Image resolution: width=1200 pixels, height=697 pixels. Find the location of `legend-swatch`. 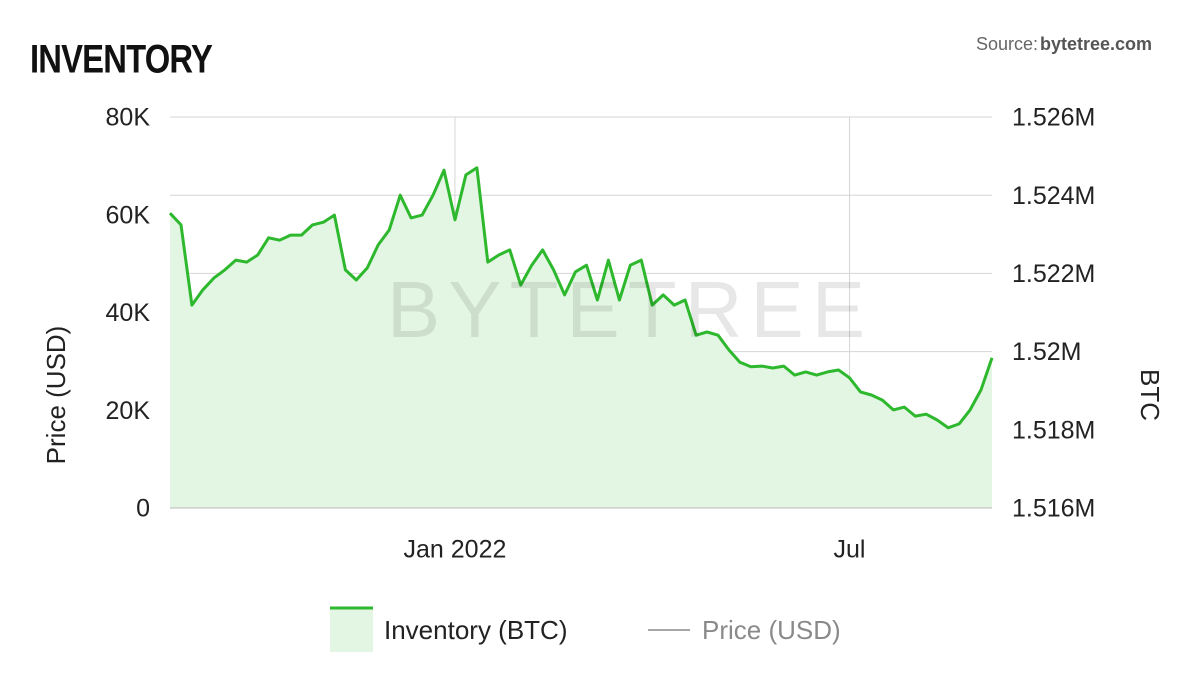

legend-swatch is located at coordinates (351, 629).